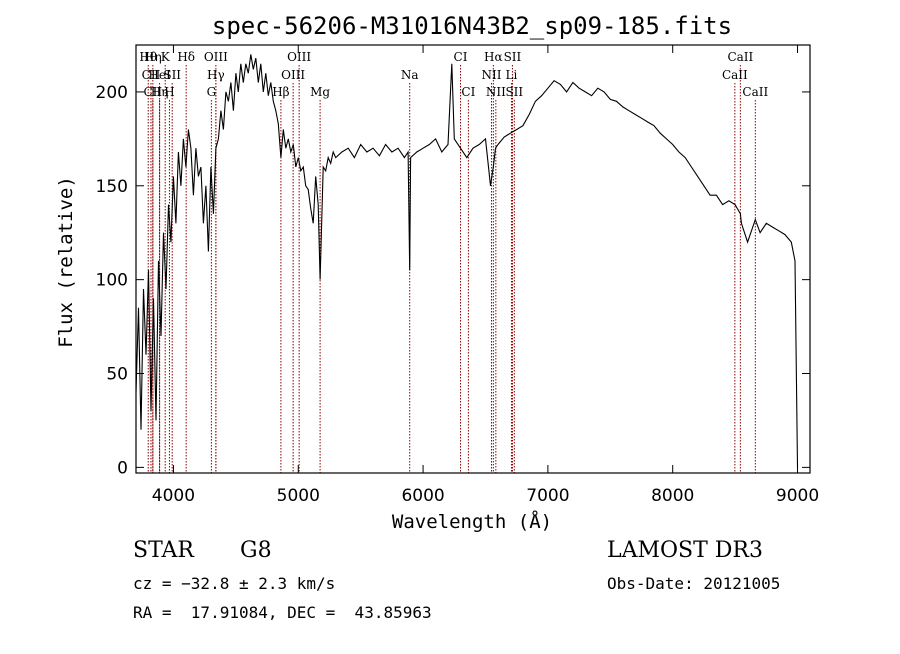  I want to click on spectral-line-label: Mg, so click(320, 92).